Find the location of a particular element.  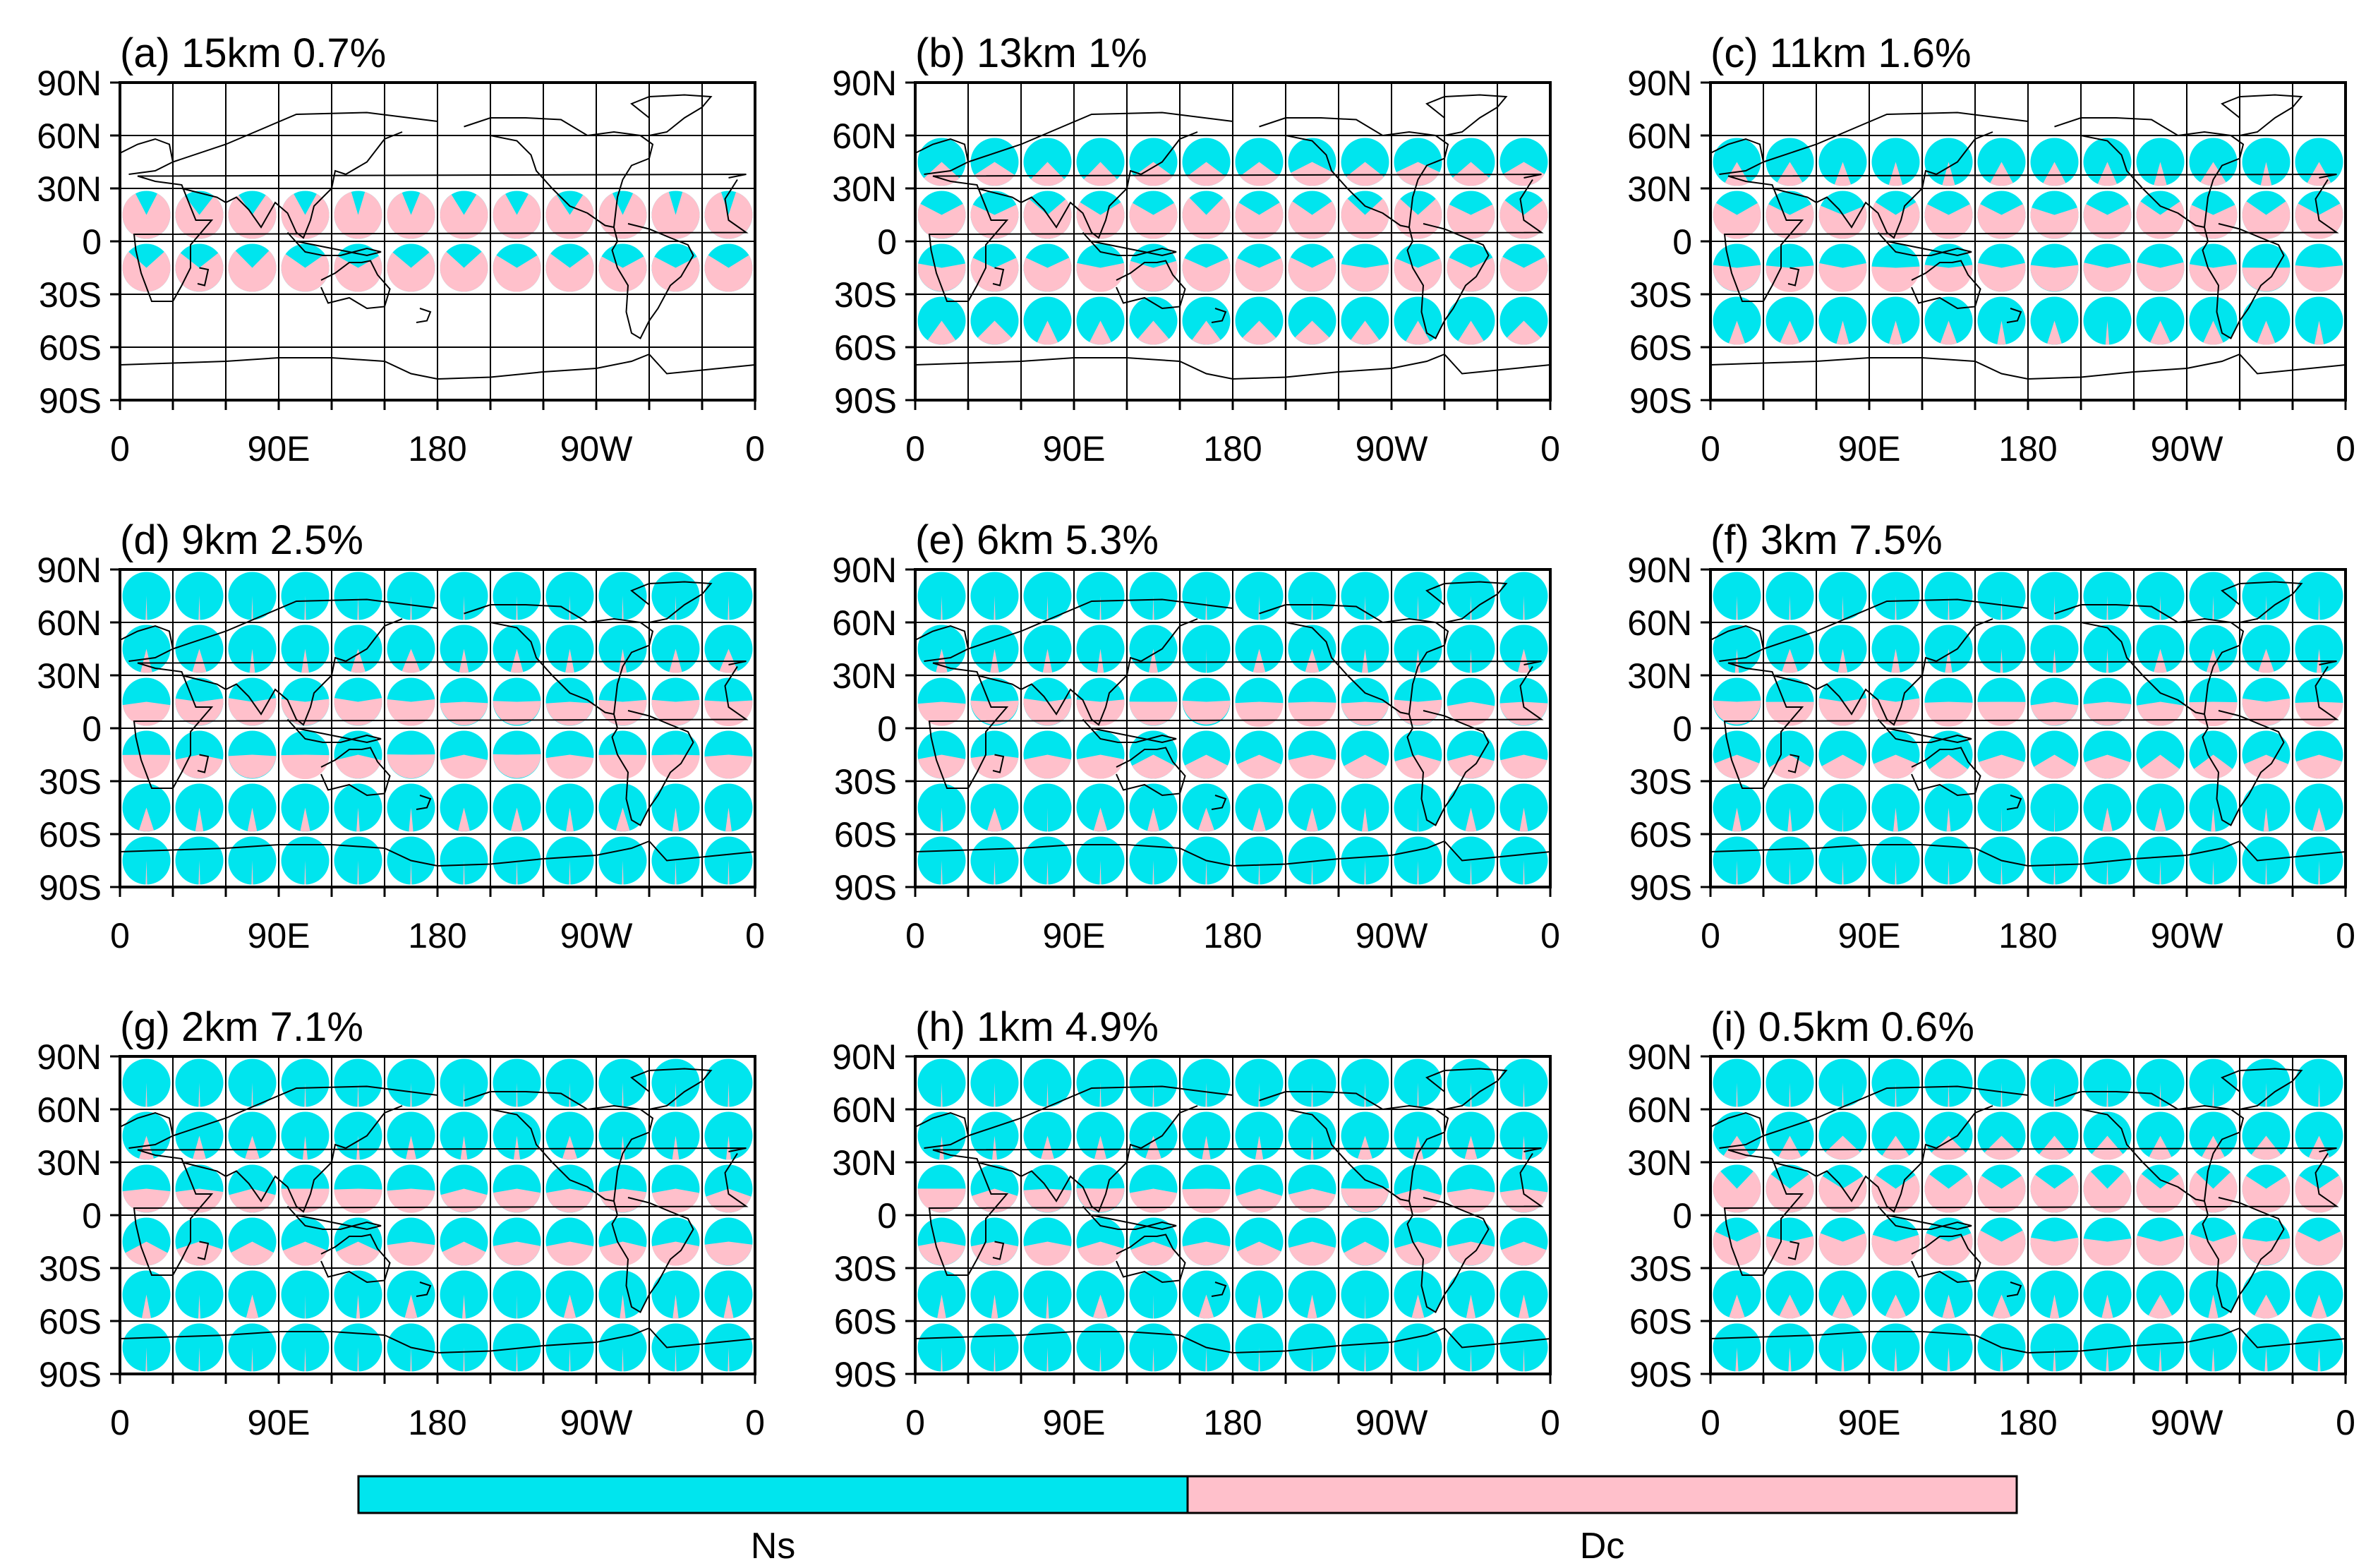

gridlines is located at coordinates (437, 728).